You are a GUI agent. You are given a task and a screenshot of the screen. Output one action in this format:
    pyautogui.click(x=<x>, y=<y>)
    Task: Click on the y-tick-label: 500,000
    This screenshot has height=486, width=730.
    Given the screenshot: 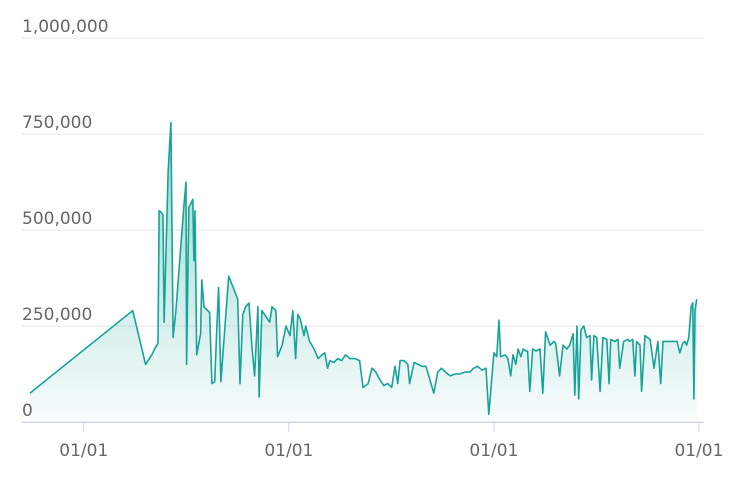 What is the action you would take?
    pyautogui.click(x=57, y=219)
    